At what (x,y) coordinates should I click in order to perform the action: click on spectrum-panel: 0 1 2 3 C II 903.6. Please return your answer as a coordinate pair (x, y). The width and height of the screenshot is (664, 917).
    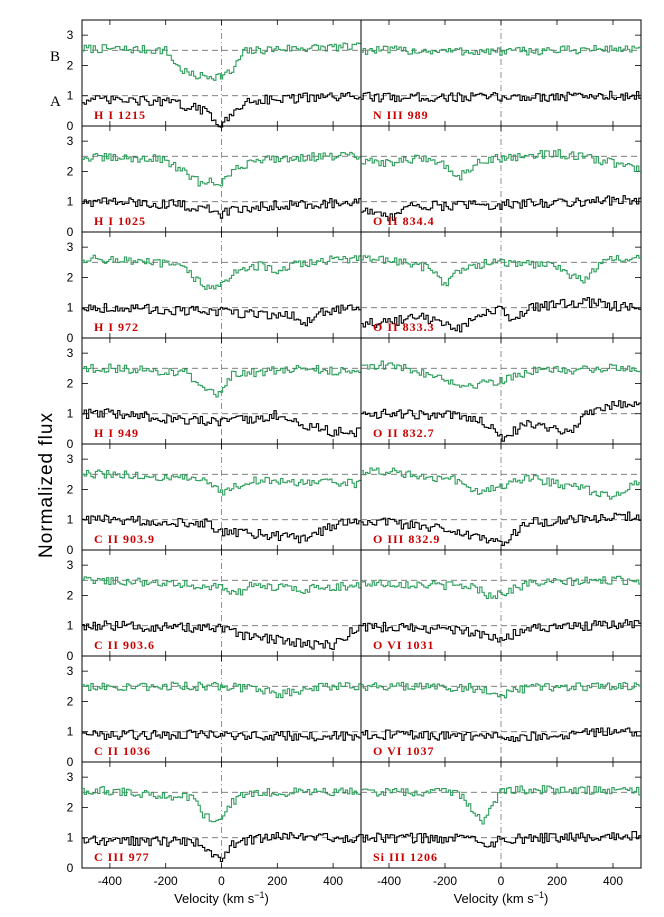
    Looking at the image, I should click on (214, 606).